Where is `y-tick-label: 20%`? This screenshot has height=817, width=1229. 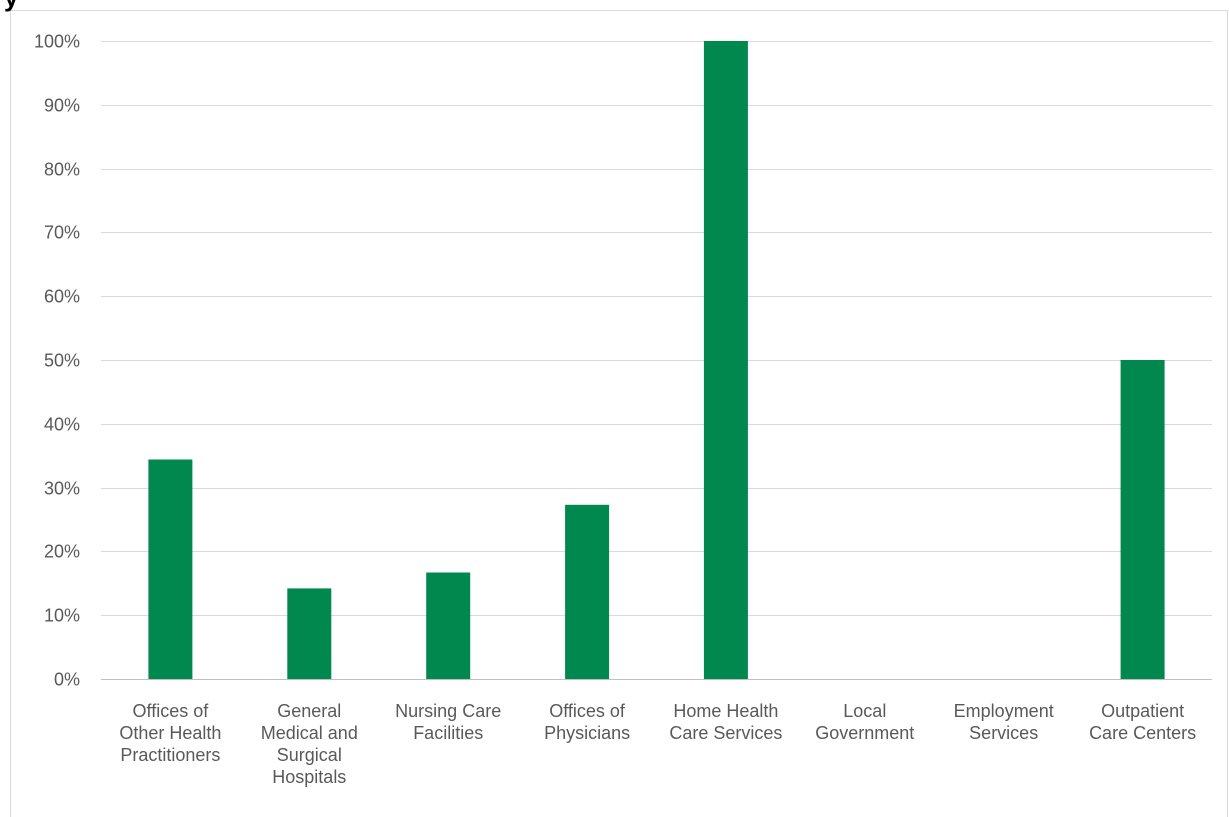
y-tick-label: 20% is located at coordinates (62, 552).